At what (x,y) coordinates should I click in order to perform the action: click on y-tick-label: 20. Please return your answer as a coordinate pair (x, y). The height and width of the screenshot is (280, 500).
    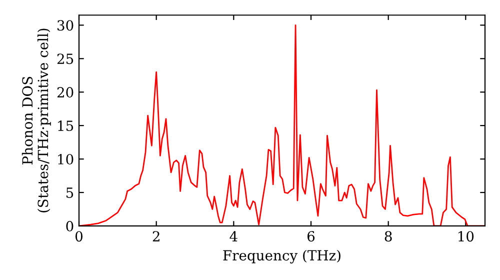
    Looking at the image, I should click on (65, 92).